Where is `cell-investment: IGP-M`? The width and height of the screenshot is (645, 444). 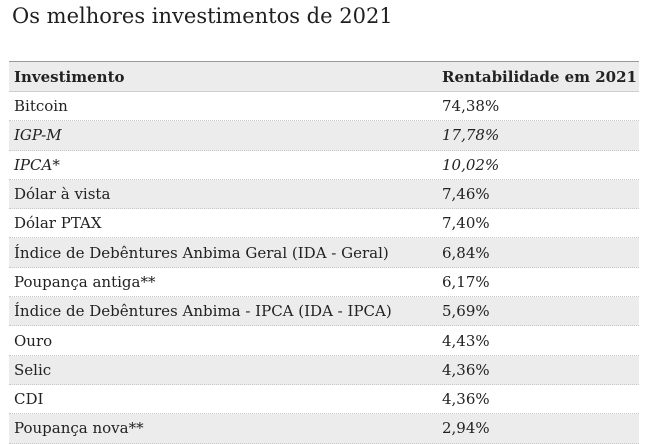
cell-investment: IGP-M is located at coordinates (38, 135).